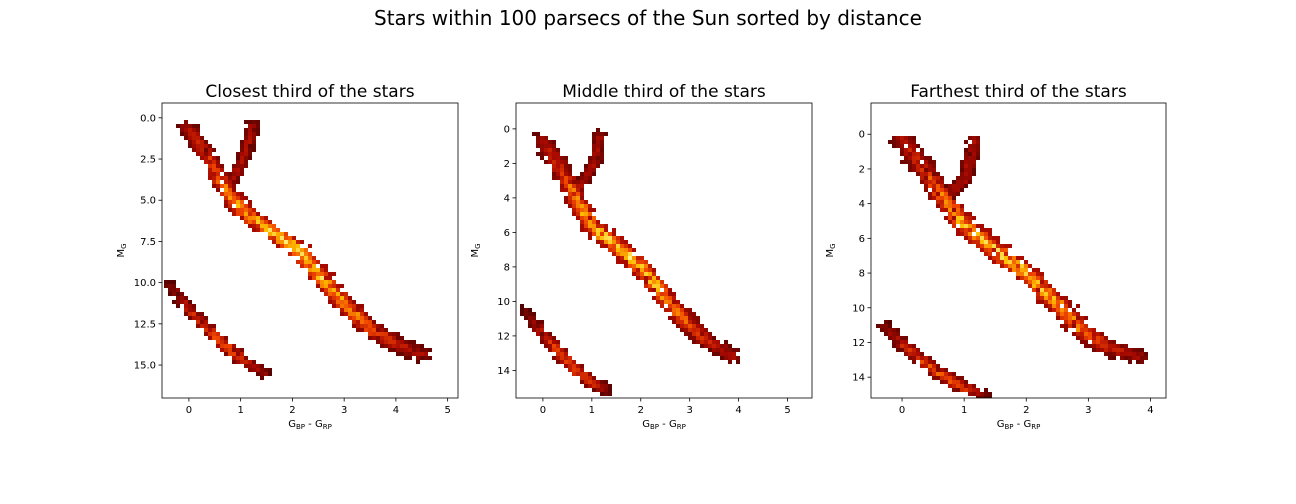  Describe the element at coordinates (447, 410) in the screenshot. I see `x-tick-label: 5` at that location.